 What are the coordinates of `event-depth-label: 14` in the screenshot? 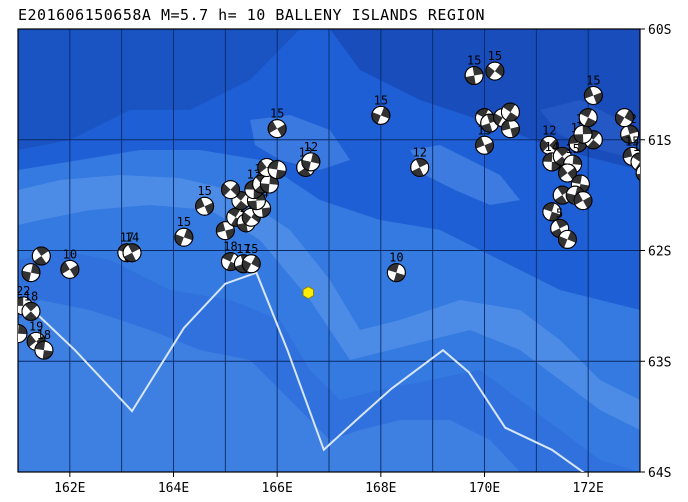 It's located at (132, 238).